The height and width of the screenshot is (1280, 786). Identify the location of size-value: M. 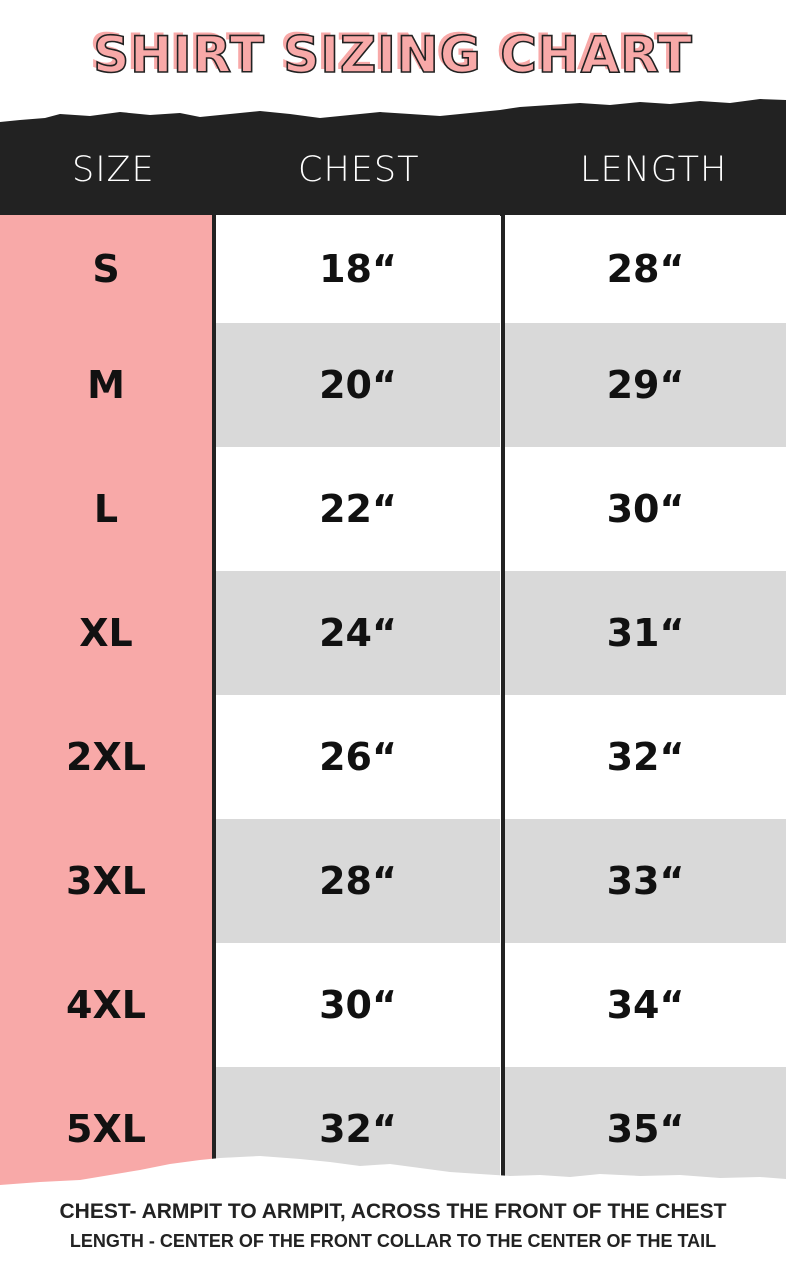
(106, 385).